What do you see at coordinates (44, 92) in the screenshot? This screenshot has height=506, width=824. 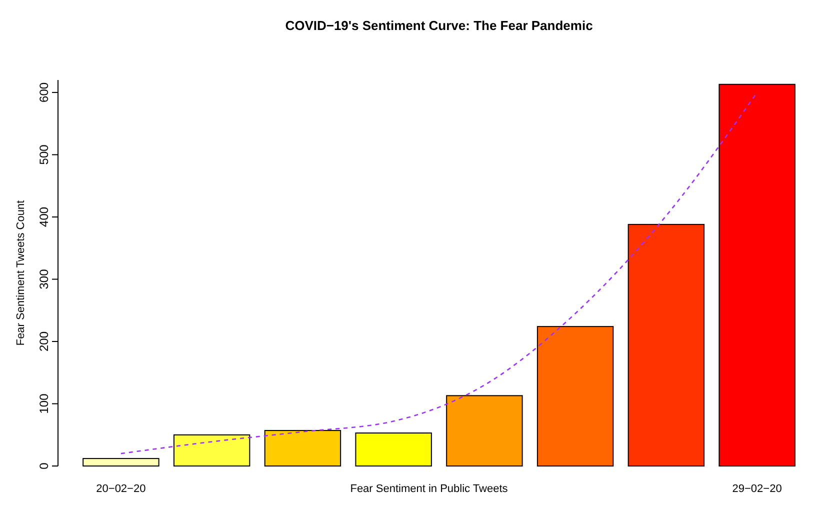 I see `y-tick-label: 600` at bounding box center [44, 92].